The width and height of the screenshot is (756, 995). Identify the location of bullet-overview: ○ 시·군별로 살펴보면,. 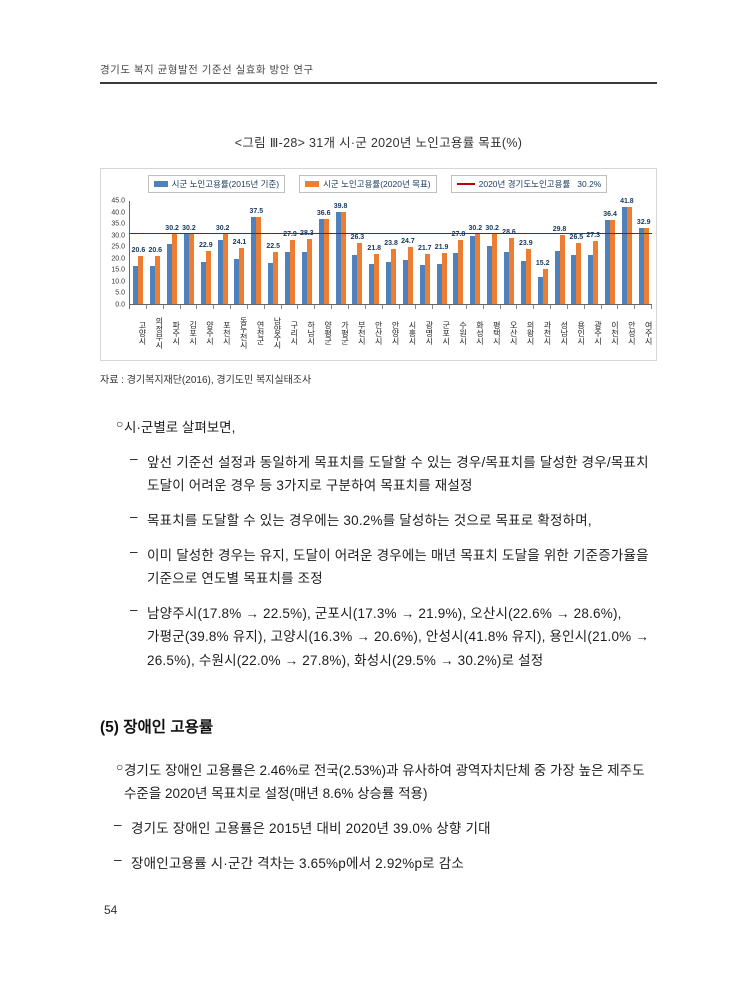
(378, 428).